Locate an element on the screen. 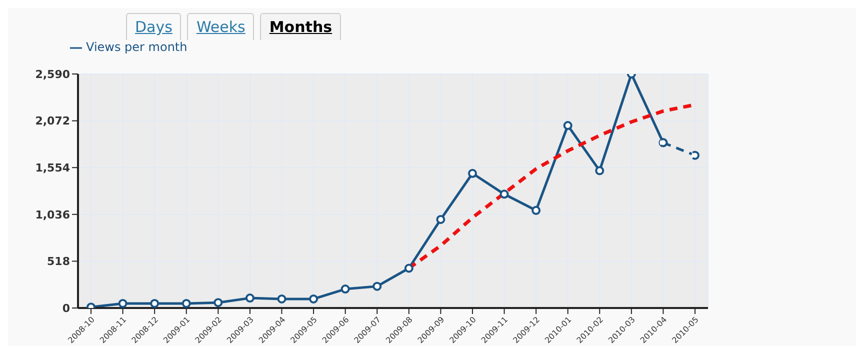 This screenshot has width=864, height=354. y-tick-label: 518 is located at coordinates (58, 261).